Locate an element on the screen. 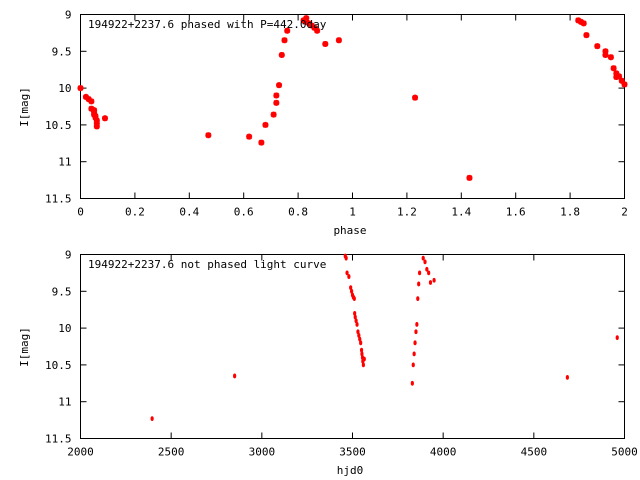 This screenshot has width=640, height=480. unphased-y-tick-label: 9 is located at coordinates (68, 255).